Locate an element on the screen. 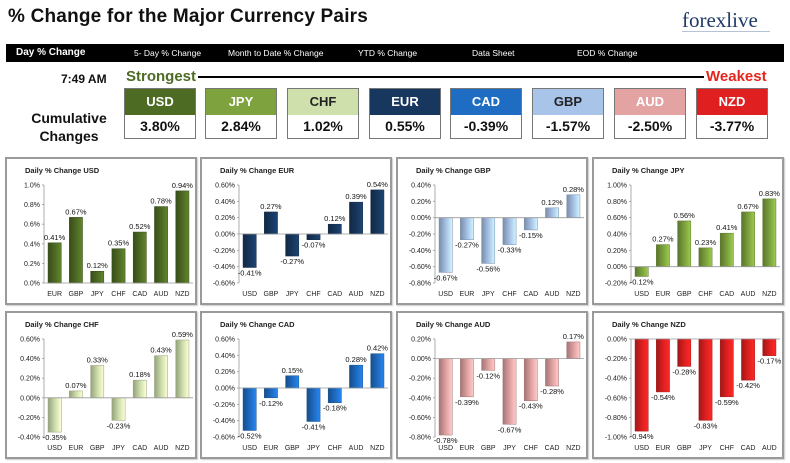 Image resolution: width=790 pixels, height=463 pixels. data-label: -0.59% is located at coordinates (727, 402).